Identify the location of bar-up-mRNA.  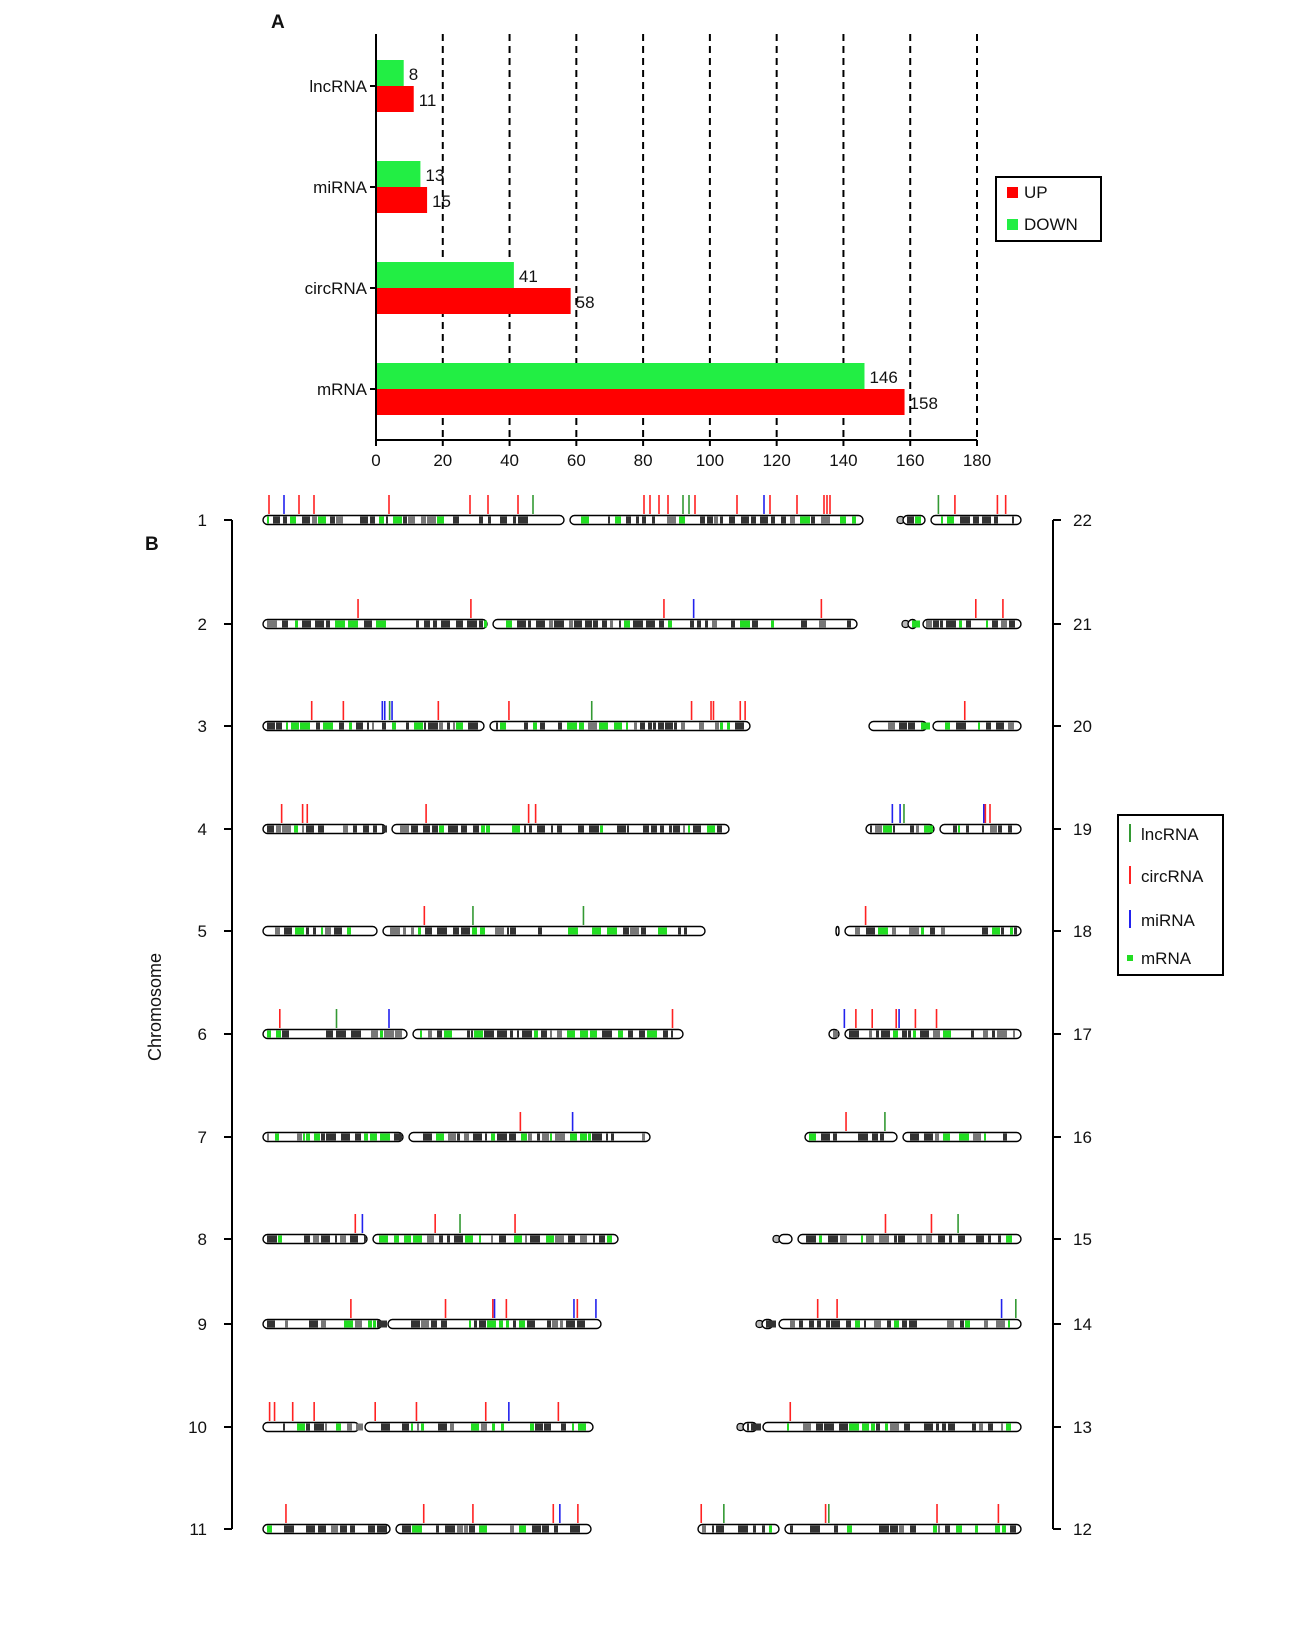
(641, 402).